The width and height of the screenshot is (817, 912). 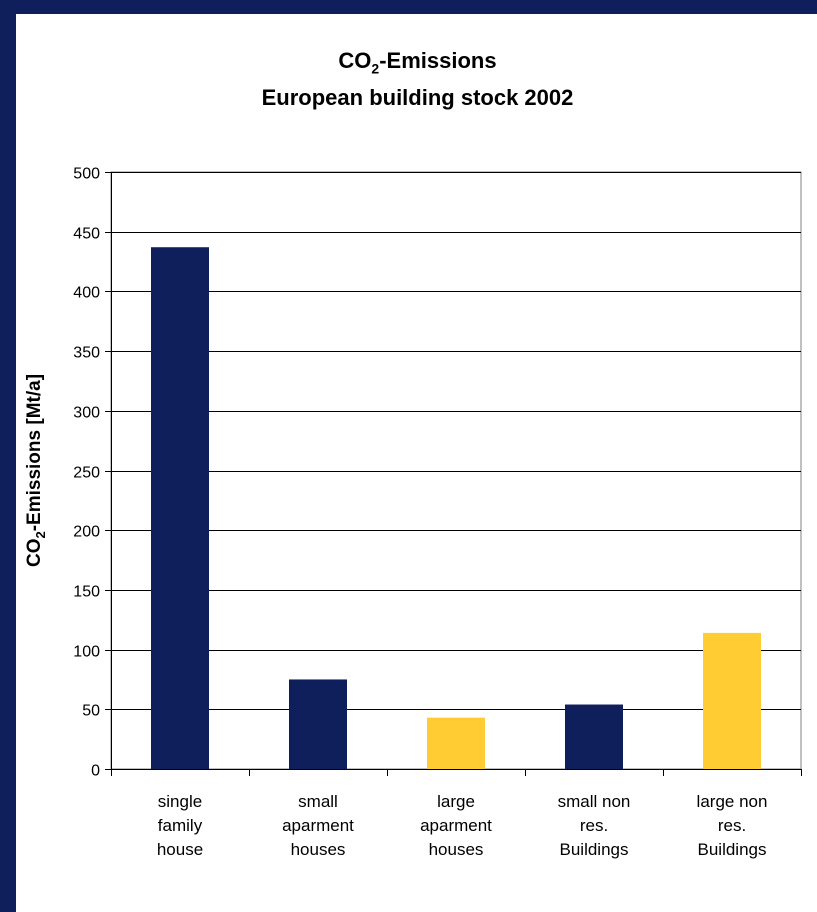 I want to click on x-category-label-5-line-2: res., so click(x=732, y=825).